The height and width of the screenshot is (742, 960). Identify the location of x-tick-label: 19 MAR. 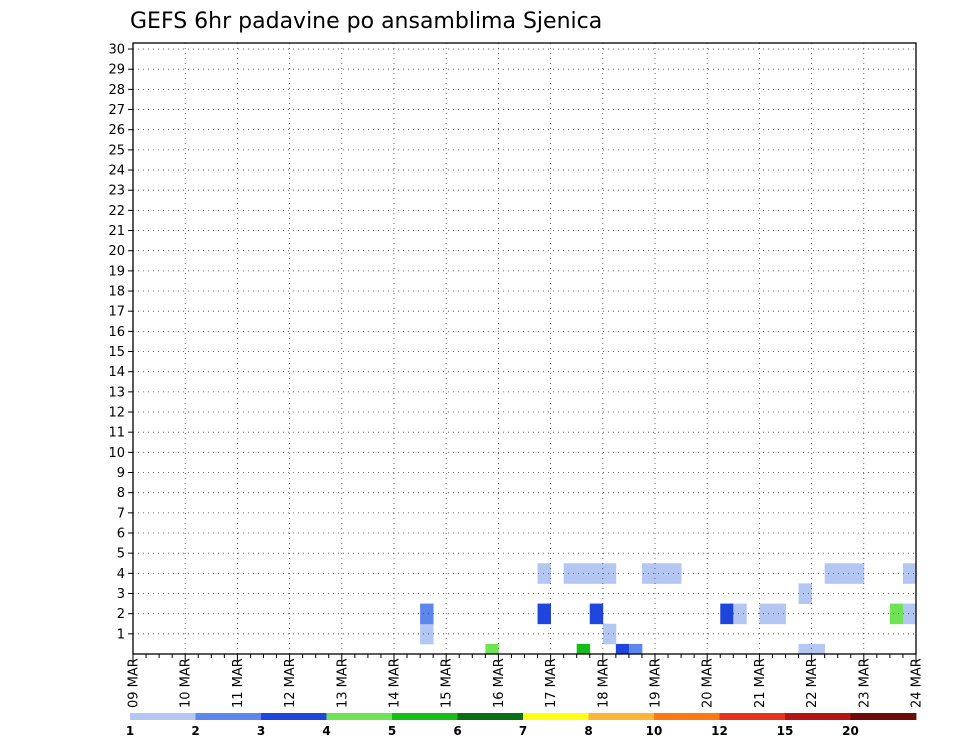
(656, 683).